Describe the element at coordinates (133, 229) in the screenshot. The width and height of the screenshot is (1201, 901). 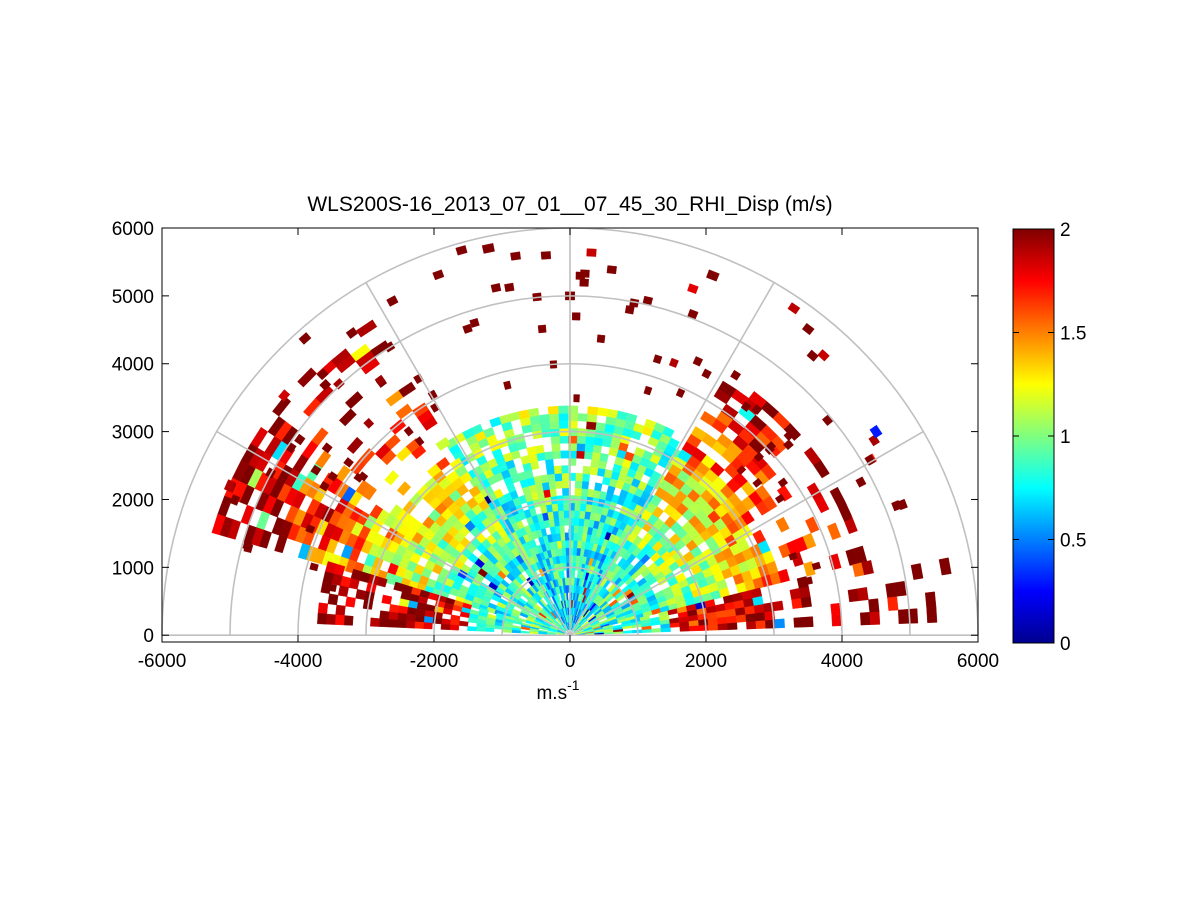
I see `y-tick-label: 6000` at that location.